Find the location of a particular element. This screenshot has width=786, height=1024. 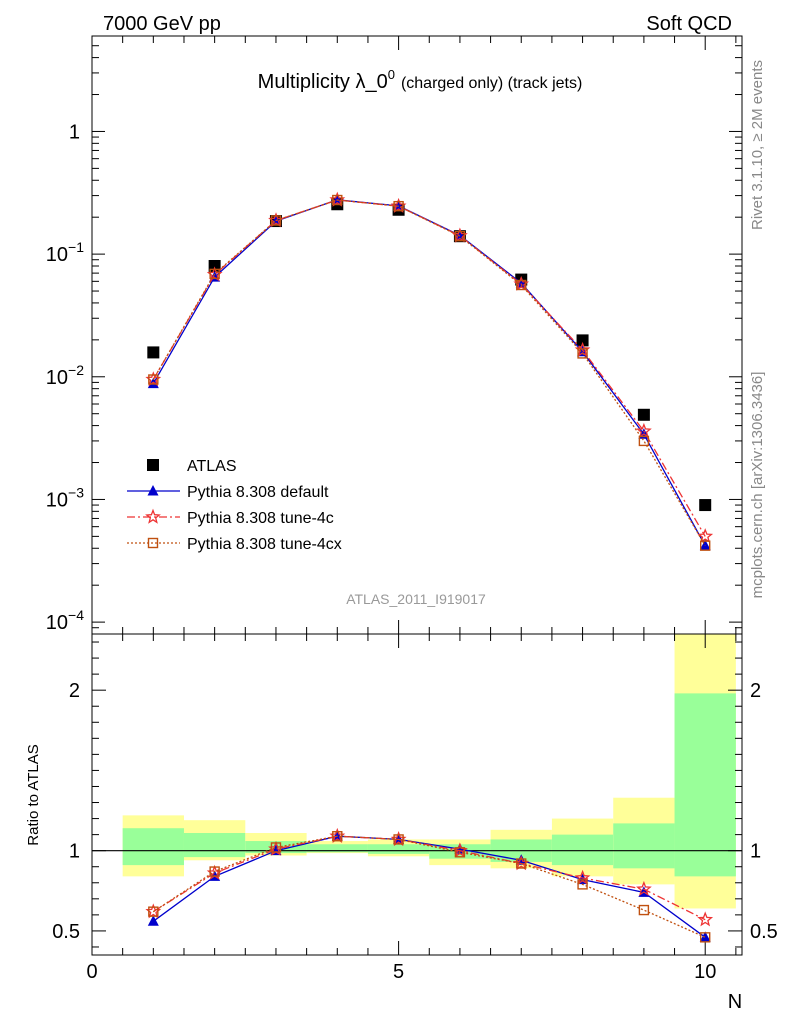

legend-entry: Pythia 8.308 tune-4cx is located at coordinates (234, 544).